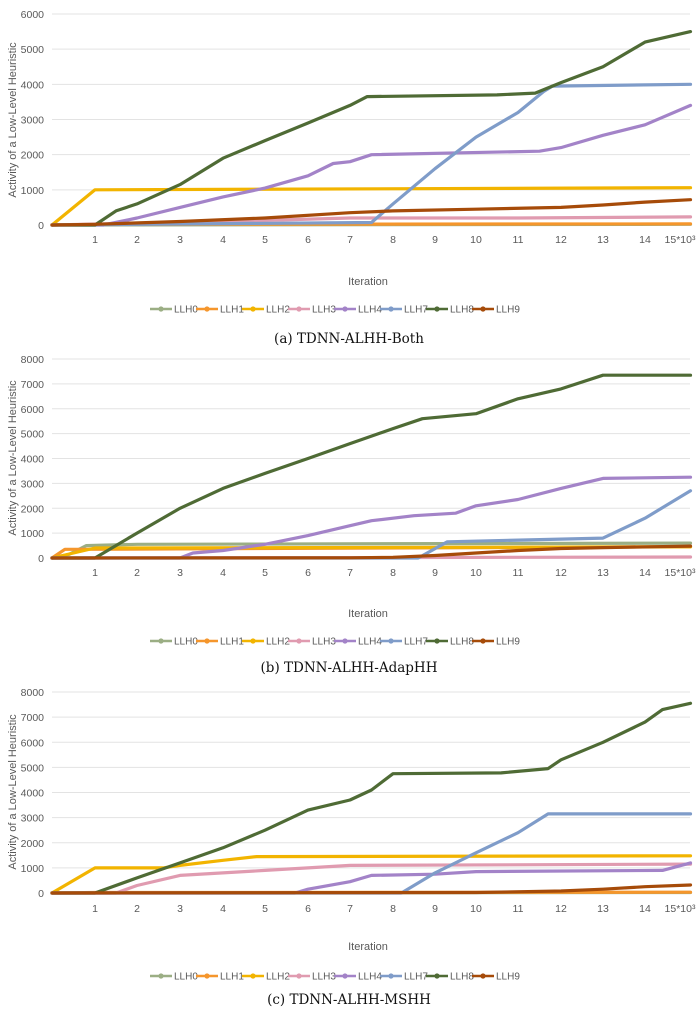  I want to click on x-tick-label: 7, so click(350, 240).